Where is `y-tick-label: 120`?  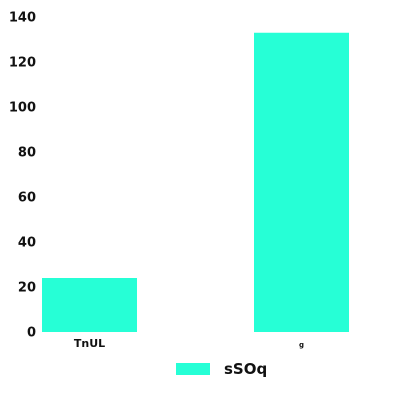 y-tick-label: 120 is located at coordinates (22, 63).